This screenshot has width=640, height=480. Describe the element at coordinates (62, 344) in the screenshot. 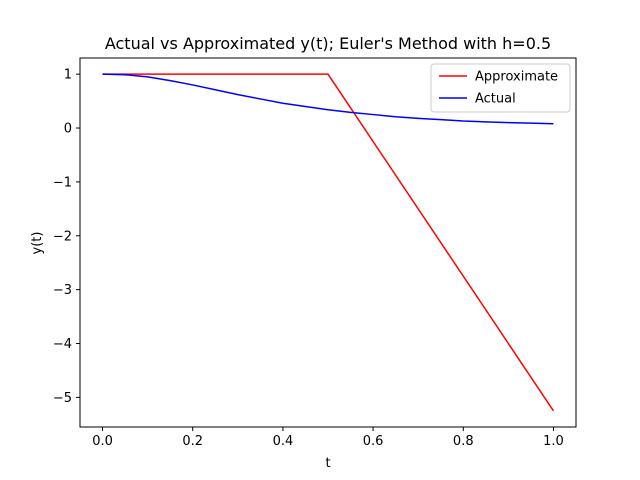

I see `y-tick-label: −4` at that location.